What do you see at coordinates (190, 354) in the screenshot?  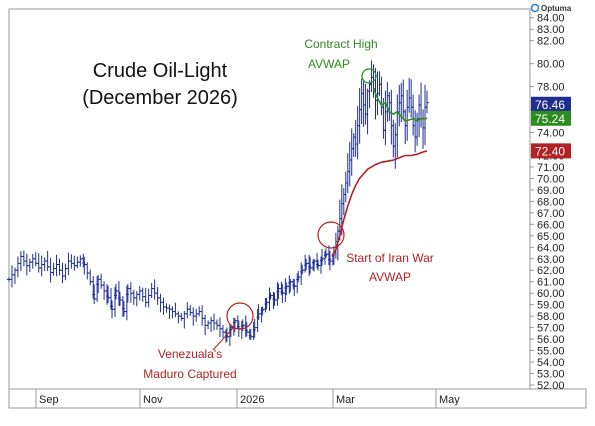 I see `annotation-venezuela: Venezuala's` at bounding box center [190, 354].